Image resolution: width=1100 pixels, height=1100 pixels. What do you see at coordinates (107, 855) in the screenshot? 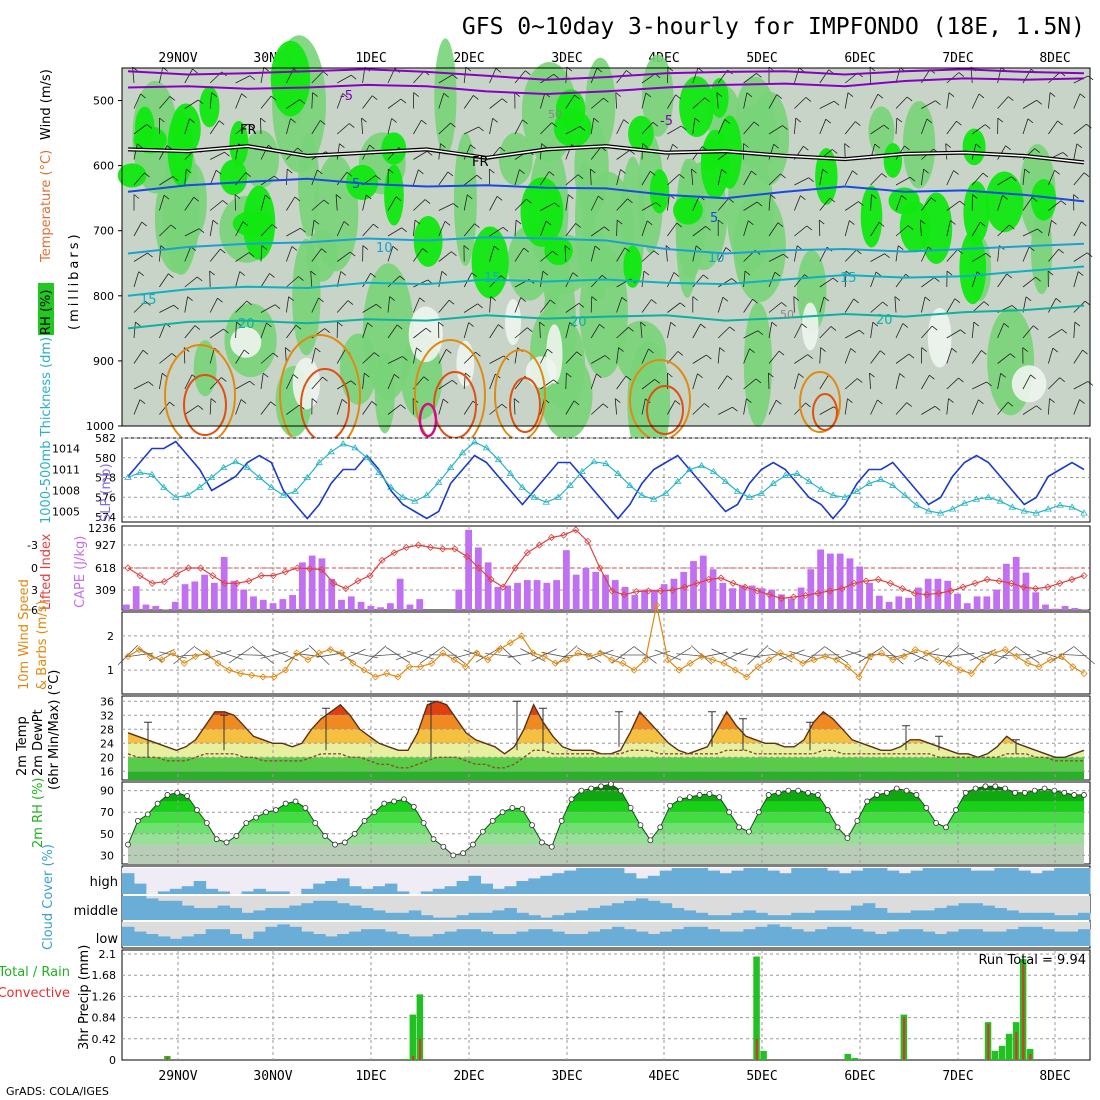
I see `rh-tick-0: 30` at bounding box center [107, 855].